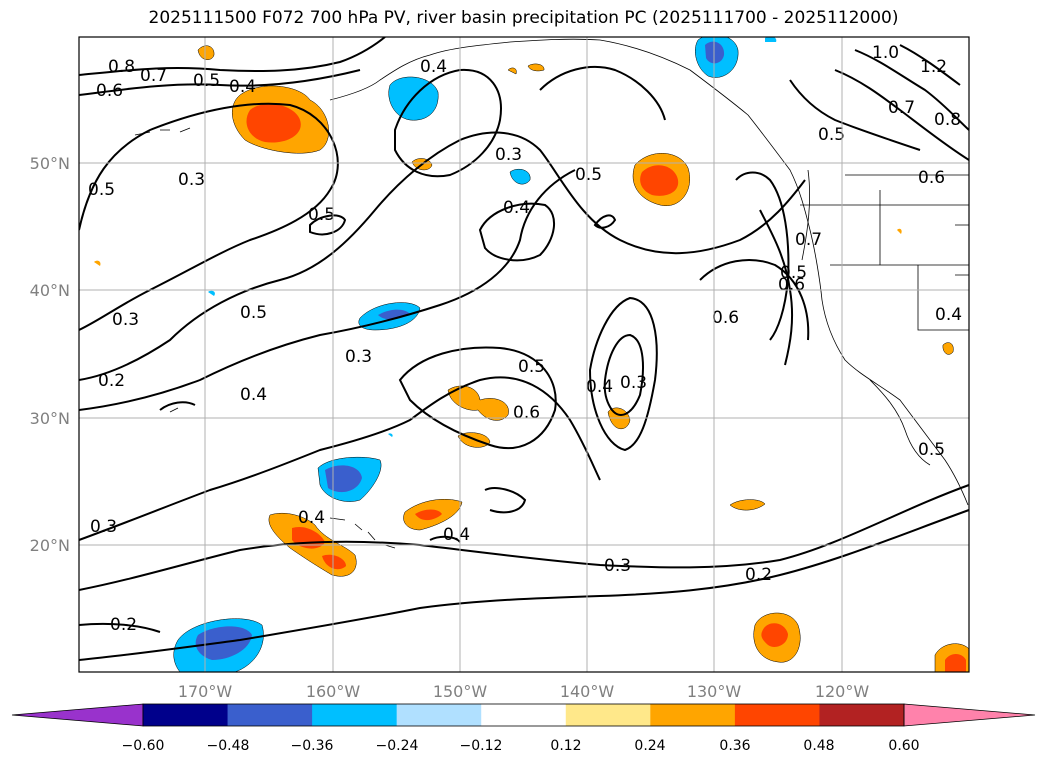  Describe the element at coordinates (228, 746) in the screenshot. I see `colorbar-tick-label: −0.48` at that location.